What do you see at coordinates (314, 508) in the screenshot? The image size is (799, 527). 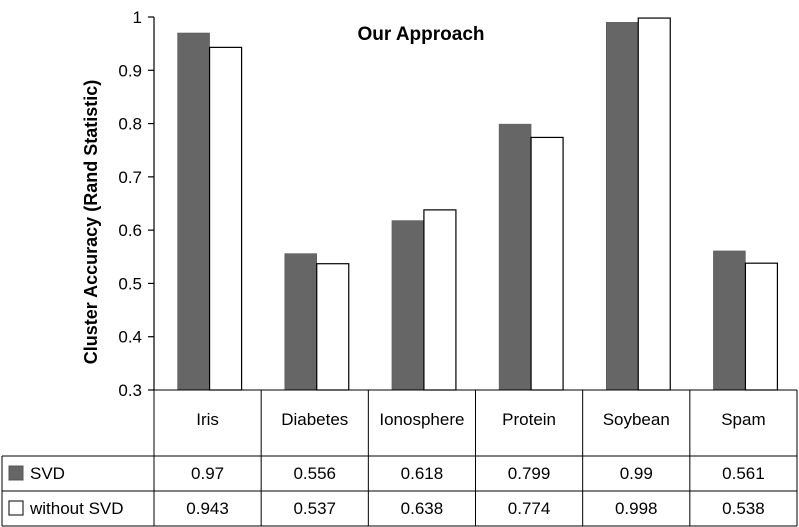 I see `table-cell-value: 0.537` at bounding box center [314, 508].